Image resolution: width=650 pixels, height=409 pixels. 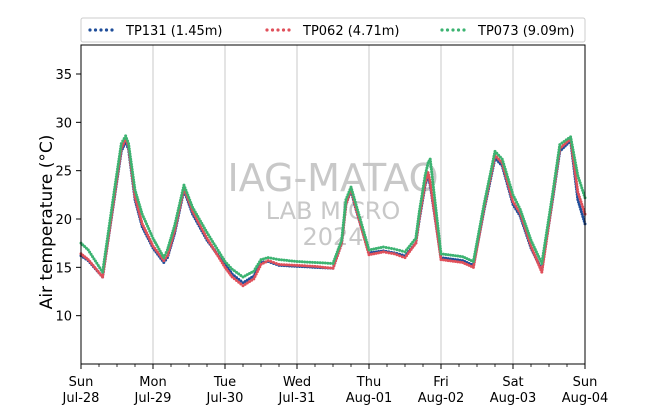 I want to click on legend-label-0: TP131 (1.45m), so click(x=173, y=31).